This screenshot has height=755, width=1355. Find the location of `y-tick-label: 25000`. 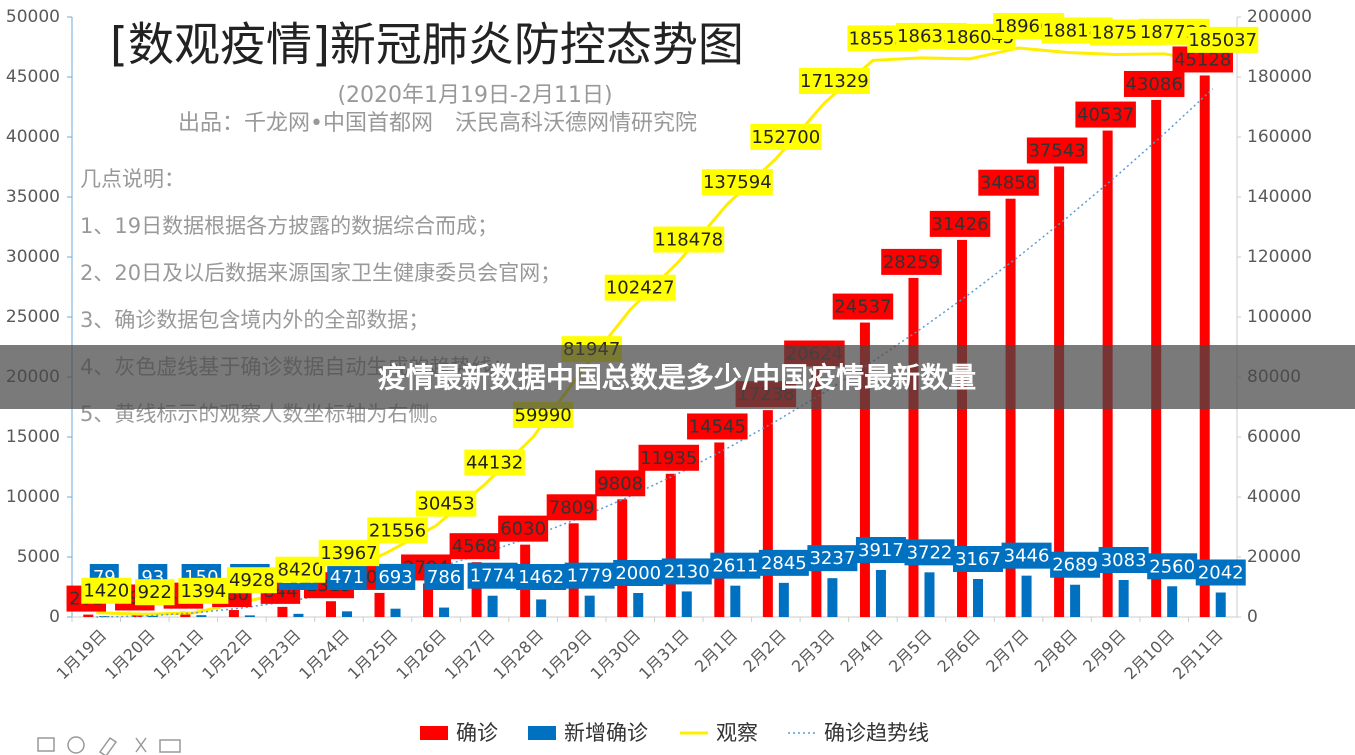

y-tick-label: 25000 is located at coordinates (33, 317).